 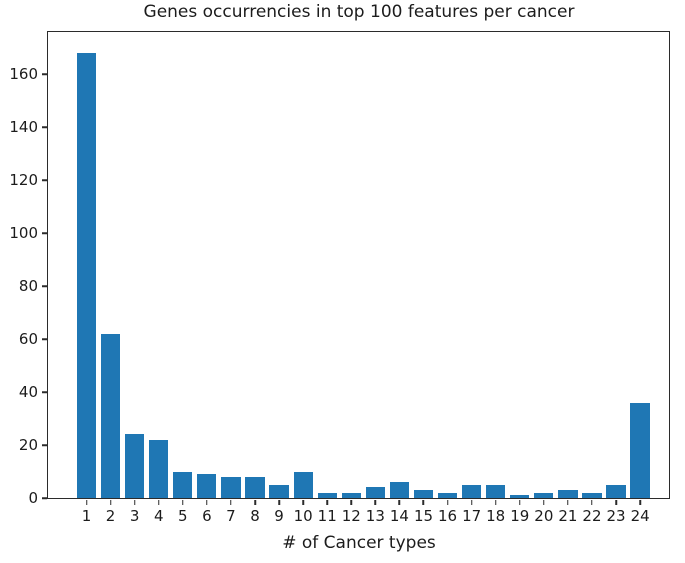 What do you see at coordinates (28, 392) in the screenshot?
I see `y-tick-label: 40` at bounding box center [28, 392].